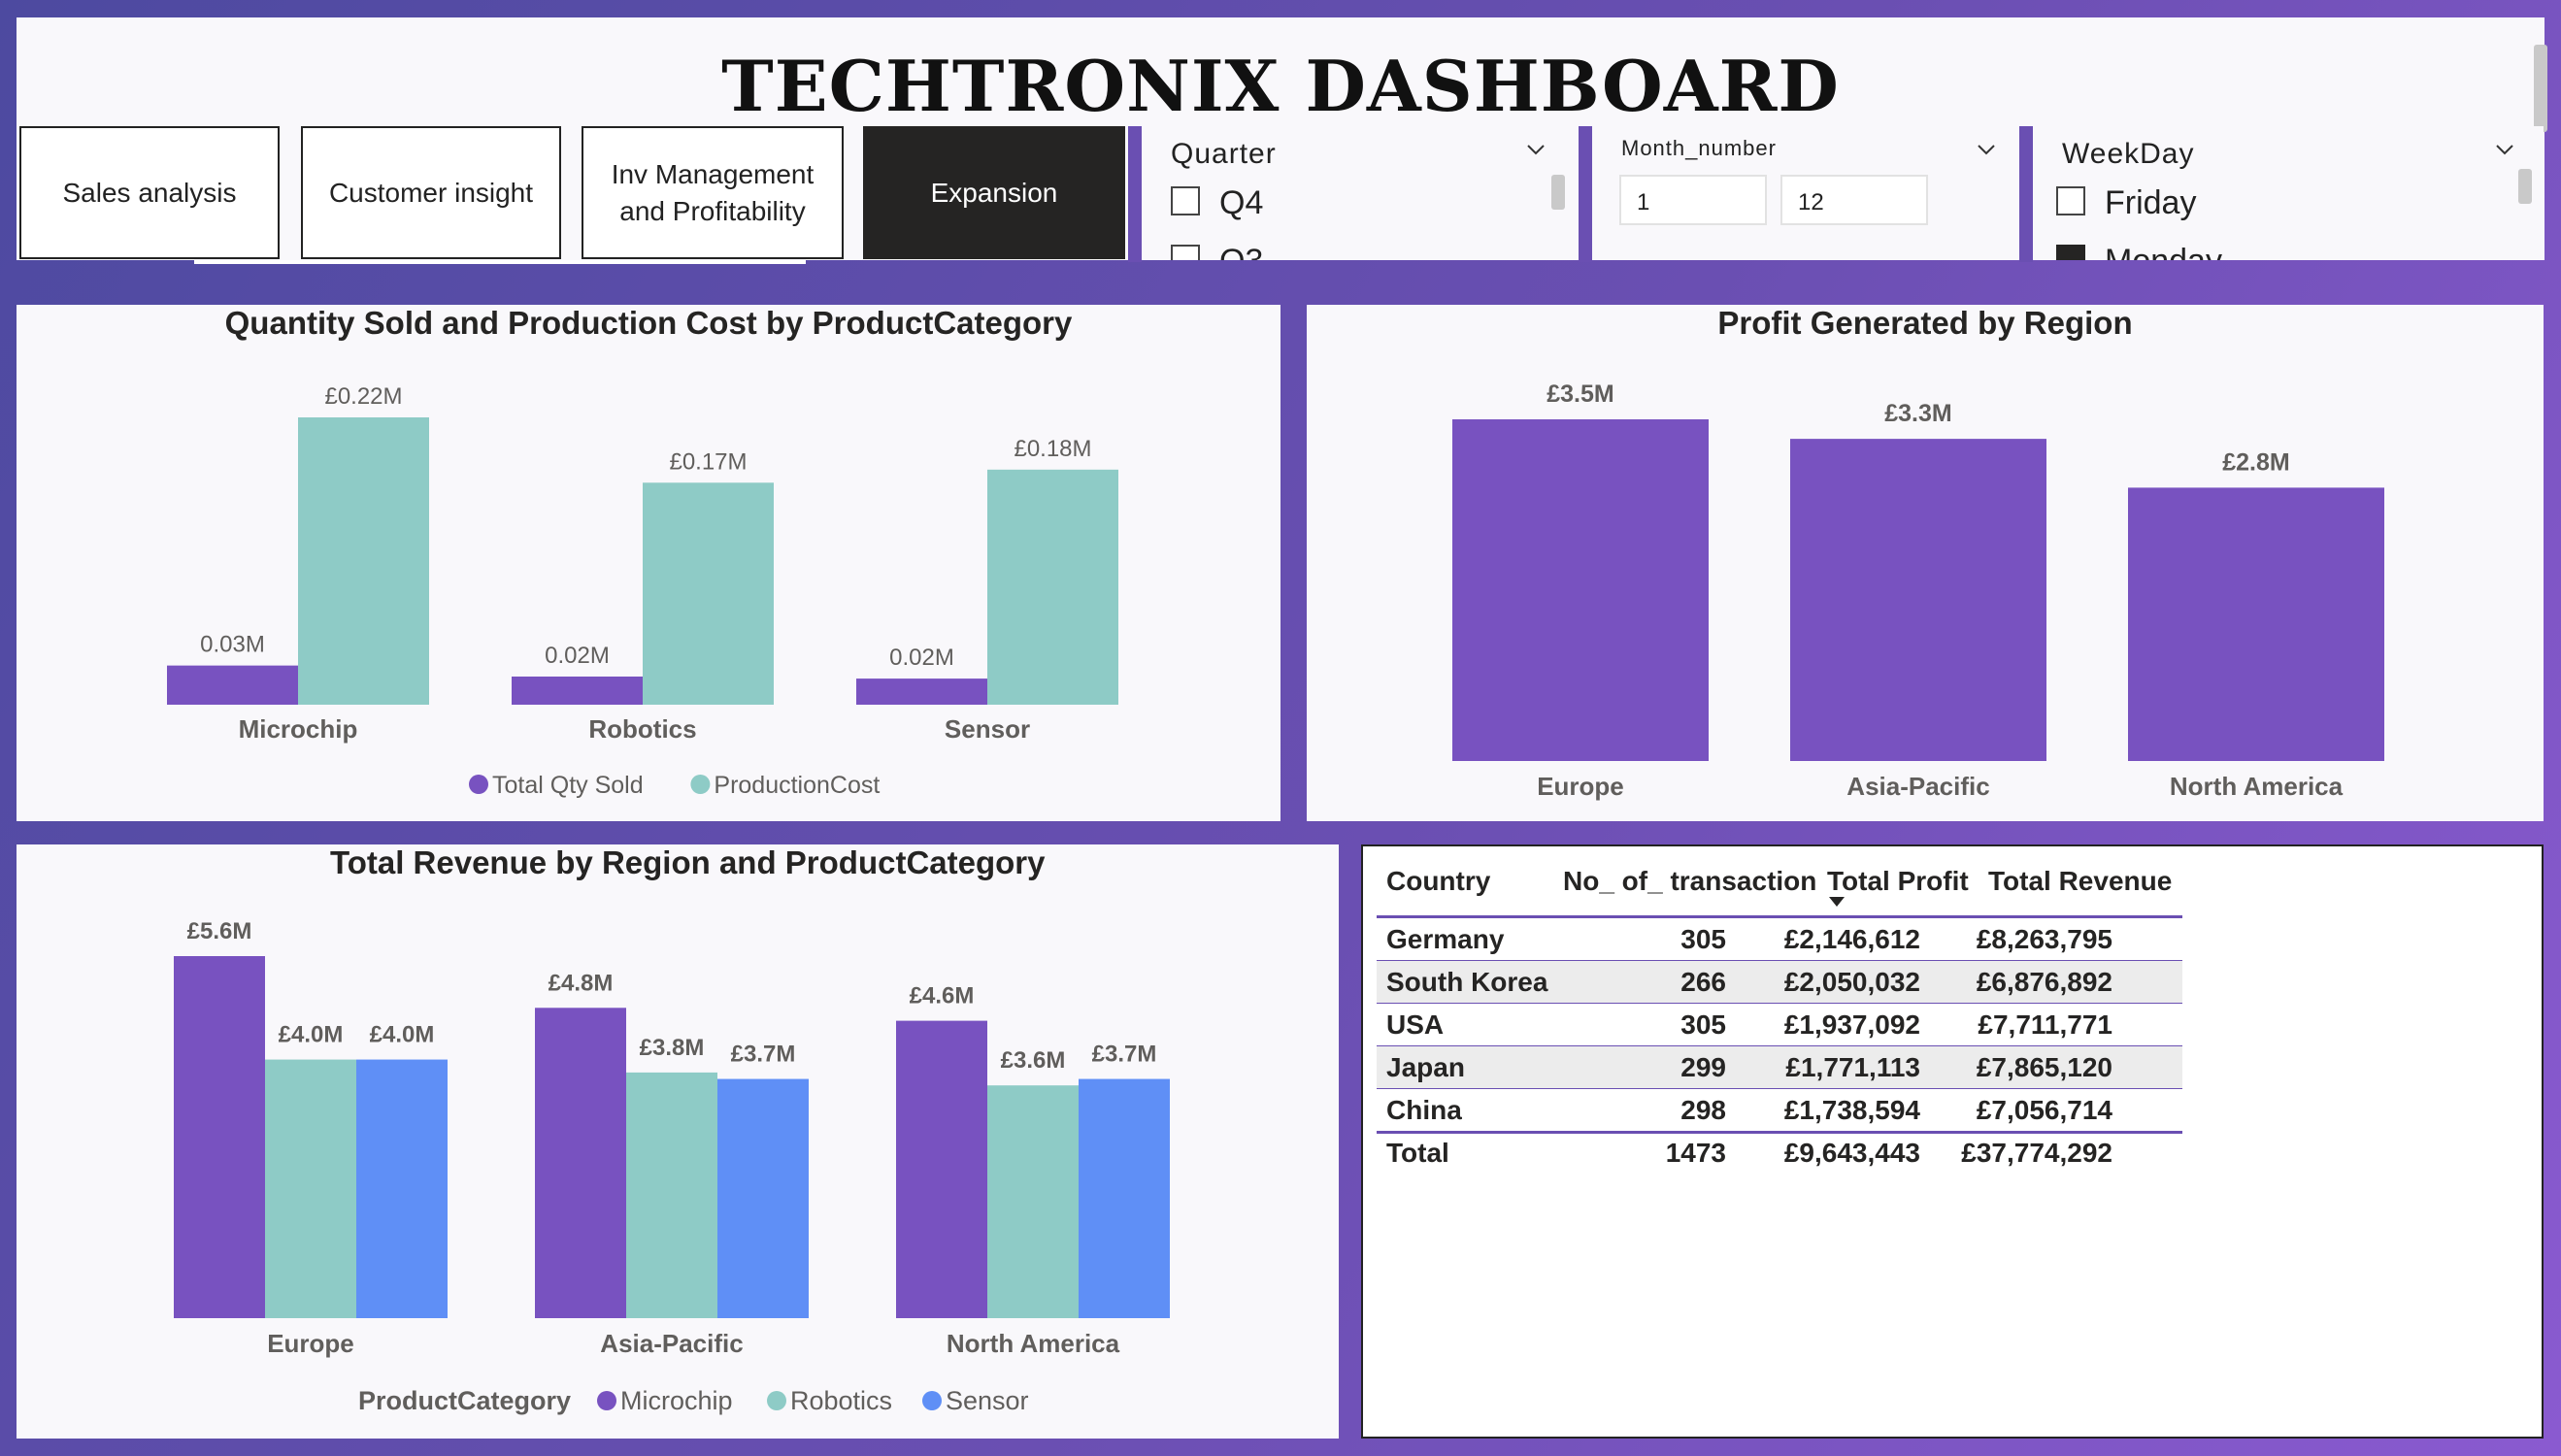 Image resolution: width=2561 pixels, height=1456 pixels. What do you see at coordinates (1852, 1153) in the screenshot?
I see `table-cell: £9,643,443` at bounding box center [1852, 1153].